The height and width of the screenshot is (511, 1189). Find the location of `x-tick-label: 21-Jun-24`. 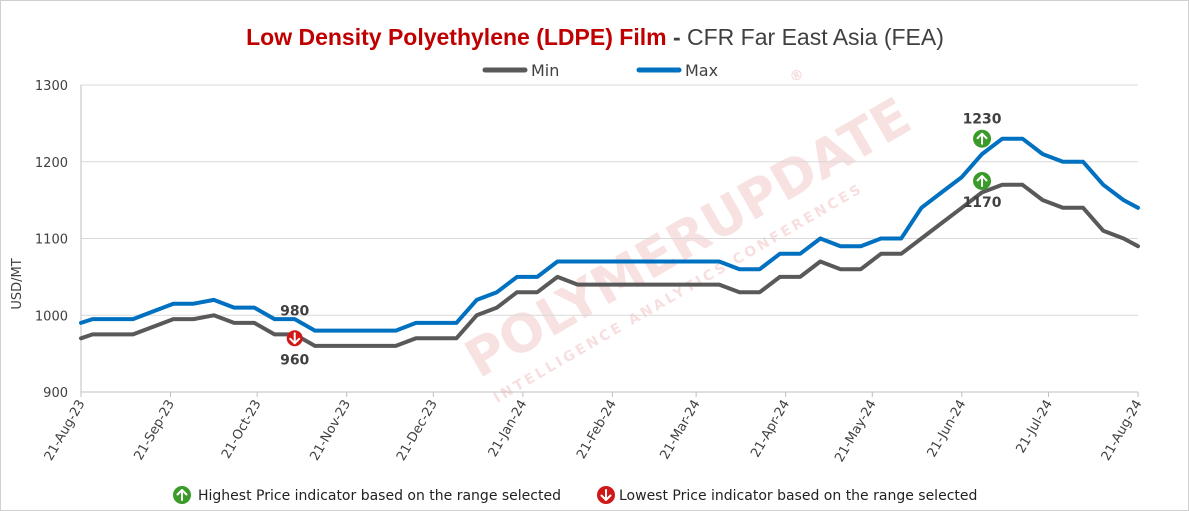

x-tick-label: 21-Jun-24 is located at coordinates (947, 429).